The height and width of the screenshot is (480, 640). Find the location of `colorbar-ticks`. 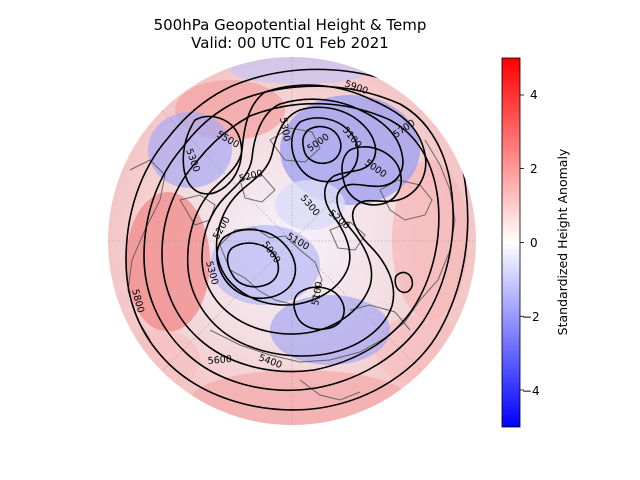

colorbar-ticks is located at coordinates (522, 242).